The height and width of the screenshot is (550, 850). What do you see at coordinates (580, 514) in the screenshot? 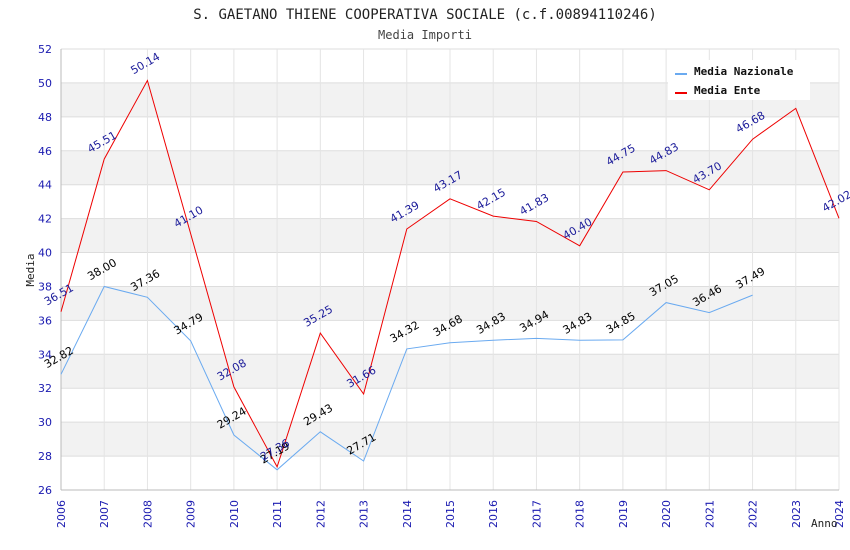
I see `x-tick-label: 2018` at bounding box center [580, 514].